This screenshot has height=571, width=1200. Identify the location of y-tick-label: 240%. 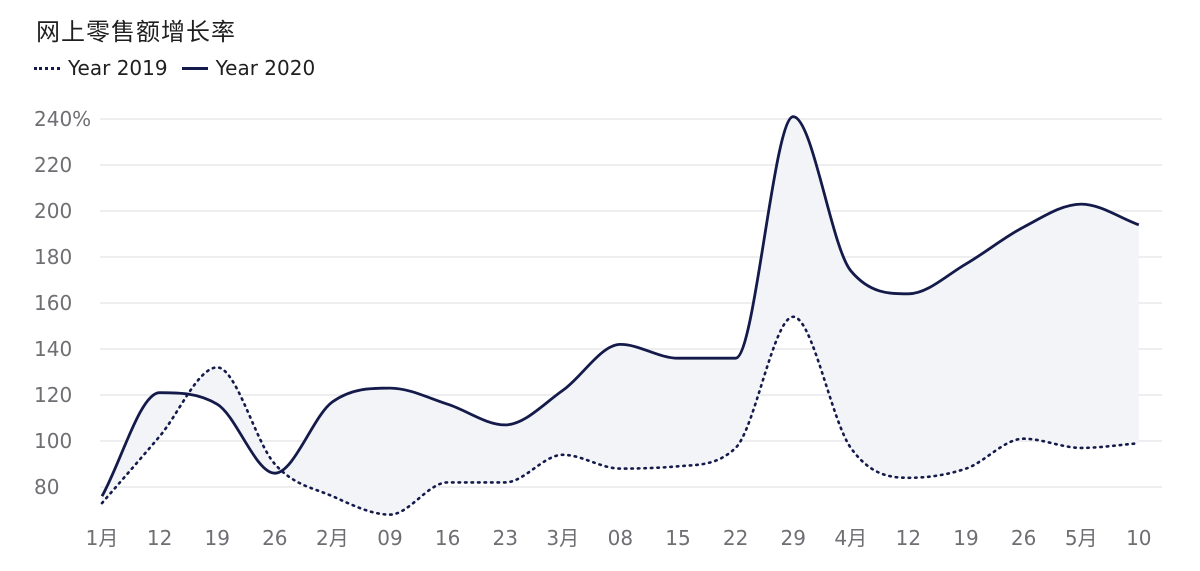
(62, 119).